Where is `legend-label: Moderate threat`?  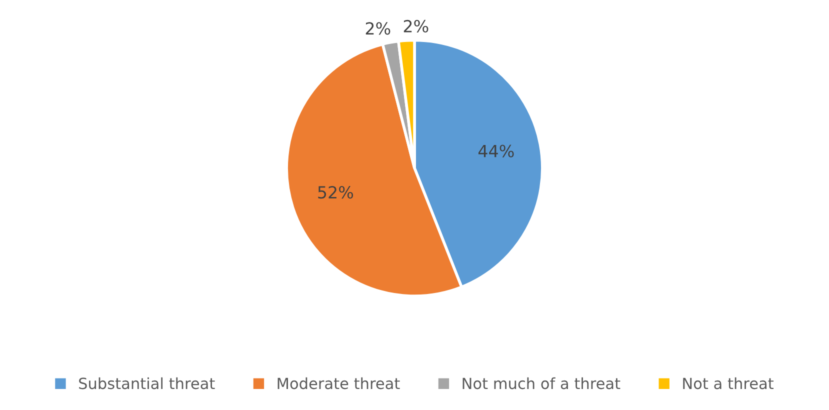 legend-label: Moderate threat is located at coordinates (339, 383).